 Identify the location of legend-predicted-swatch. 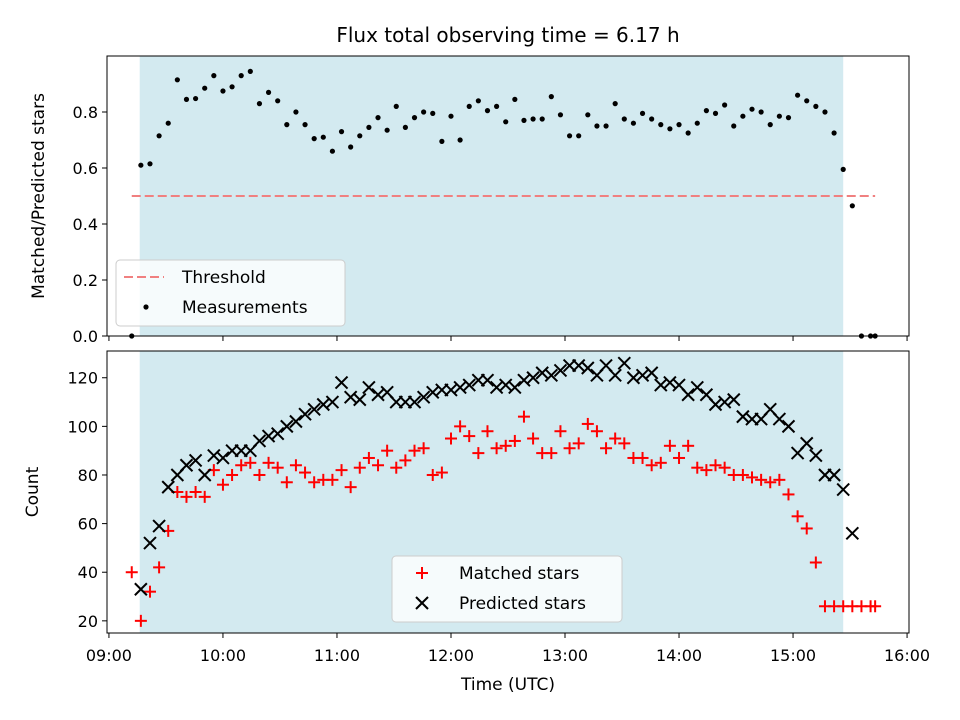
(422, 603).